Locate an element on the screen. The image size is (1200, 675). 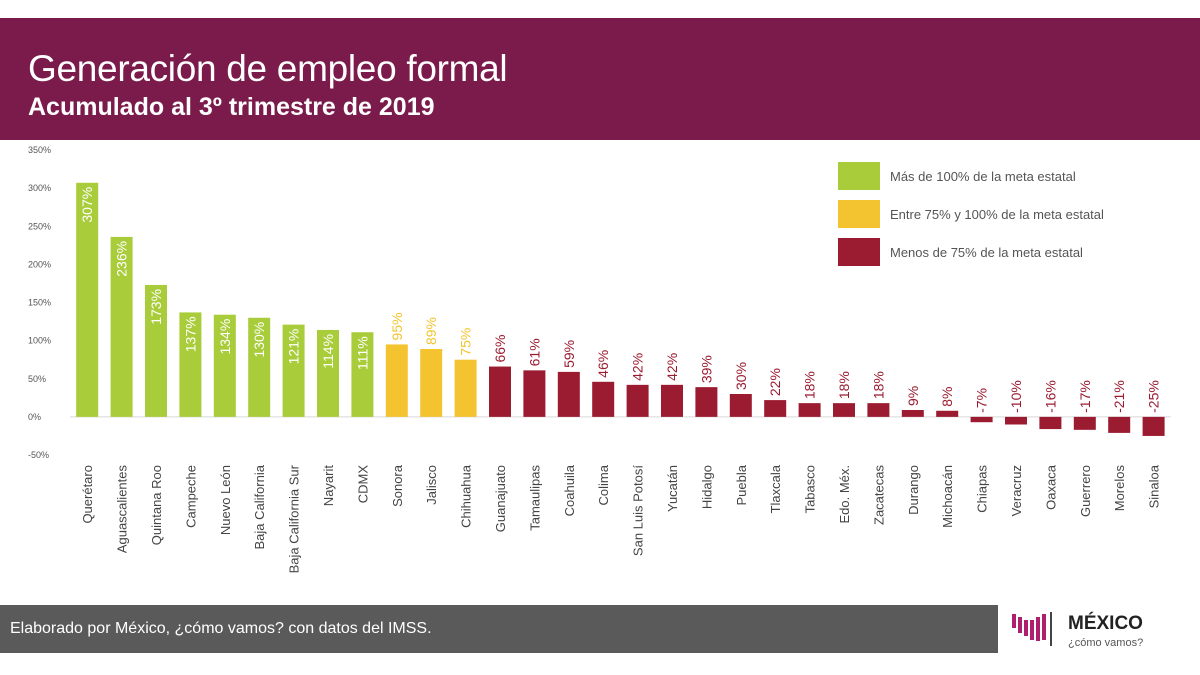
legend-label: Menos de 75% de la meta estatal is located at coordinates (986, 252).